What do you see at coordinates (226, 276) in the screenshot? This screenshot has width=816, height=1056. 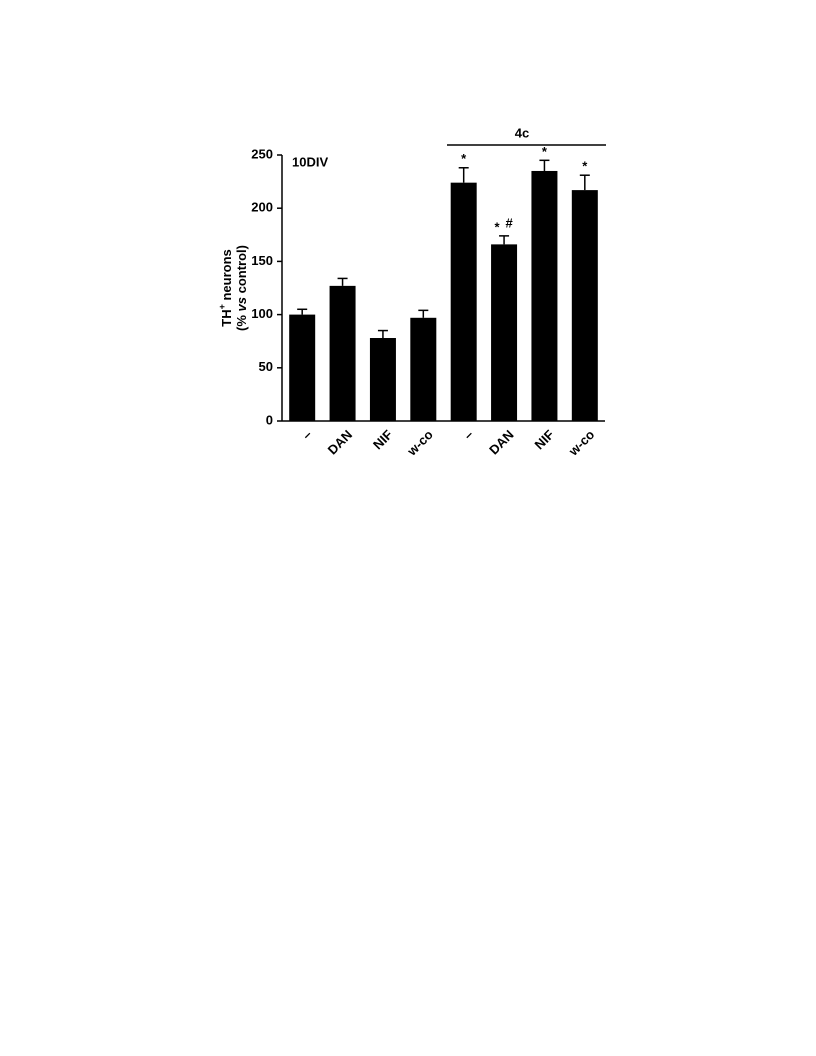 I see `y-label-rest: neurons` at bounding box center [226, 276].